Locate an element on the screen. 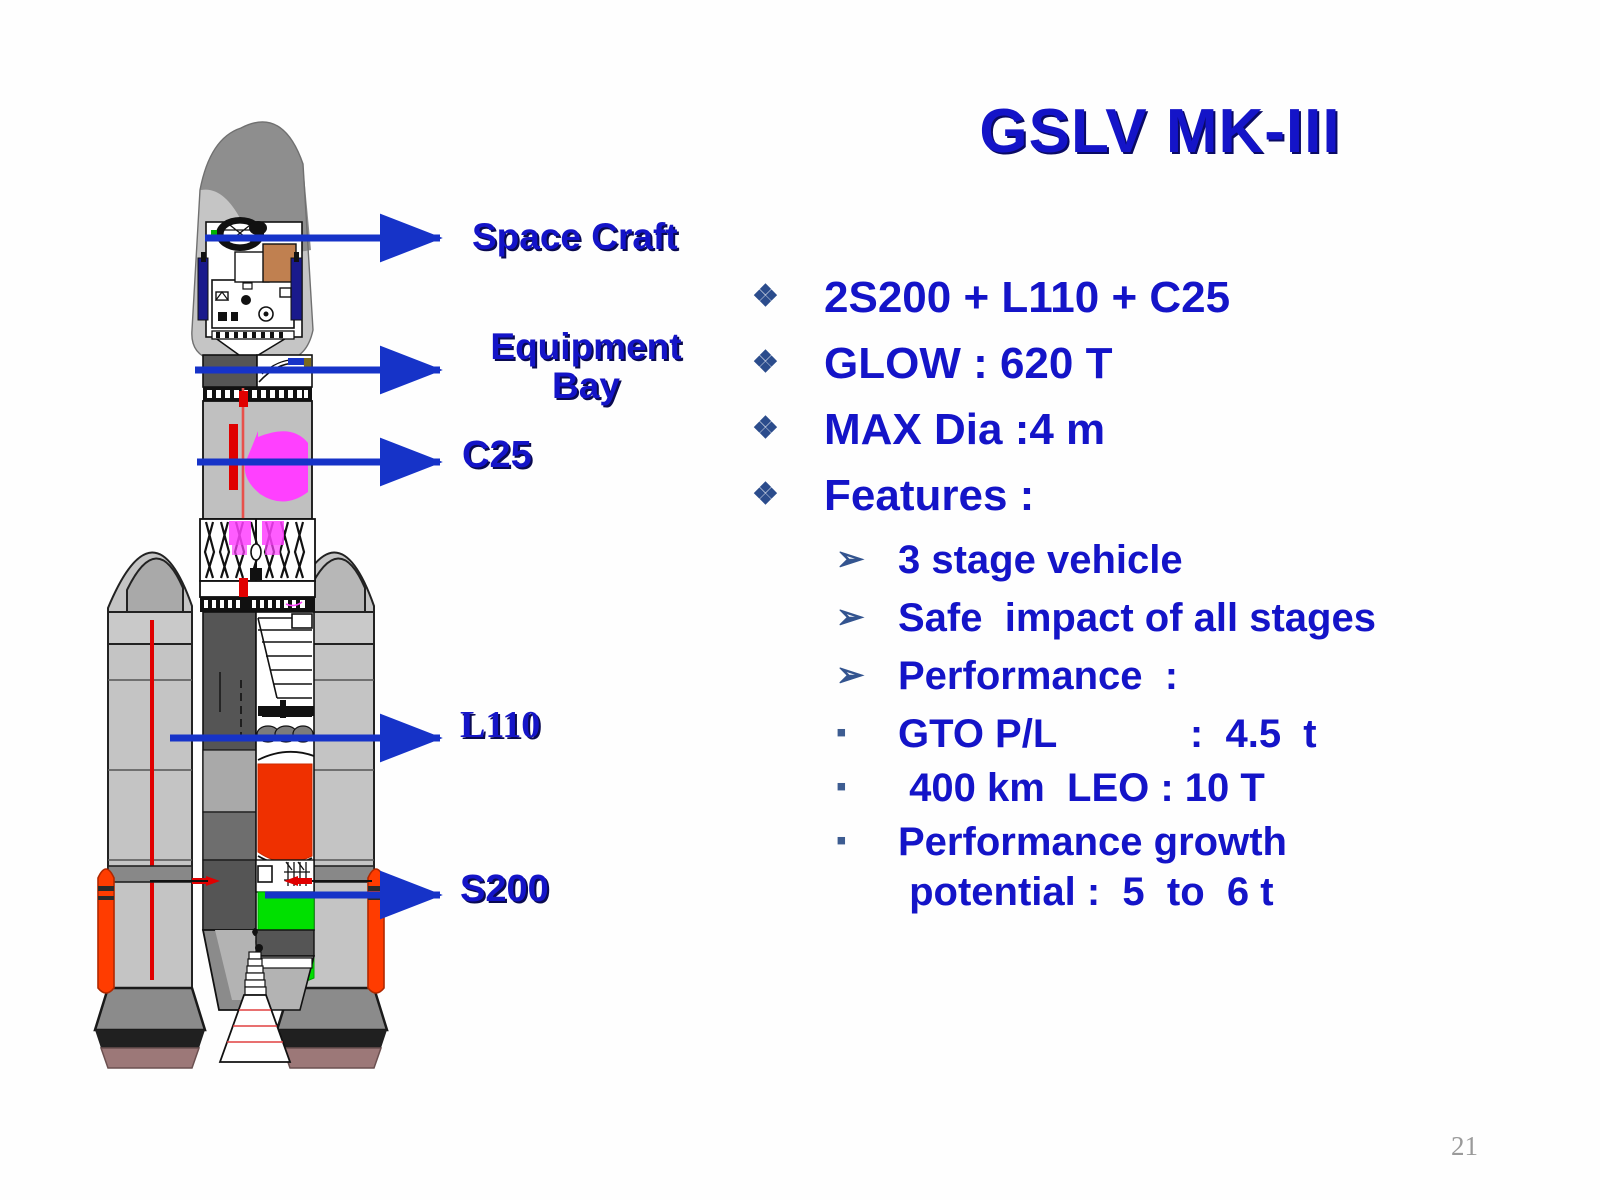  detail-bullet-item: ▪ 400 km LEO : 10 T is located at coordinates (1167, 788).